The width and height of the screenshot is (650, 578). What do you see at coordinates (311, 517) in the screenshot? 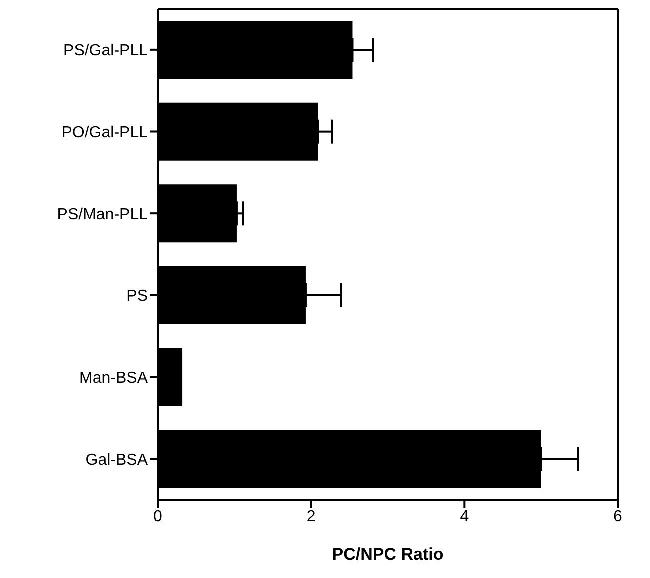
I see `x-tick-label: 2` at bounding box center [311, 517].